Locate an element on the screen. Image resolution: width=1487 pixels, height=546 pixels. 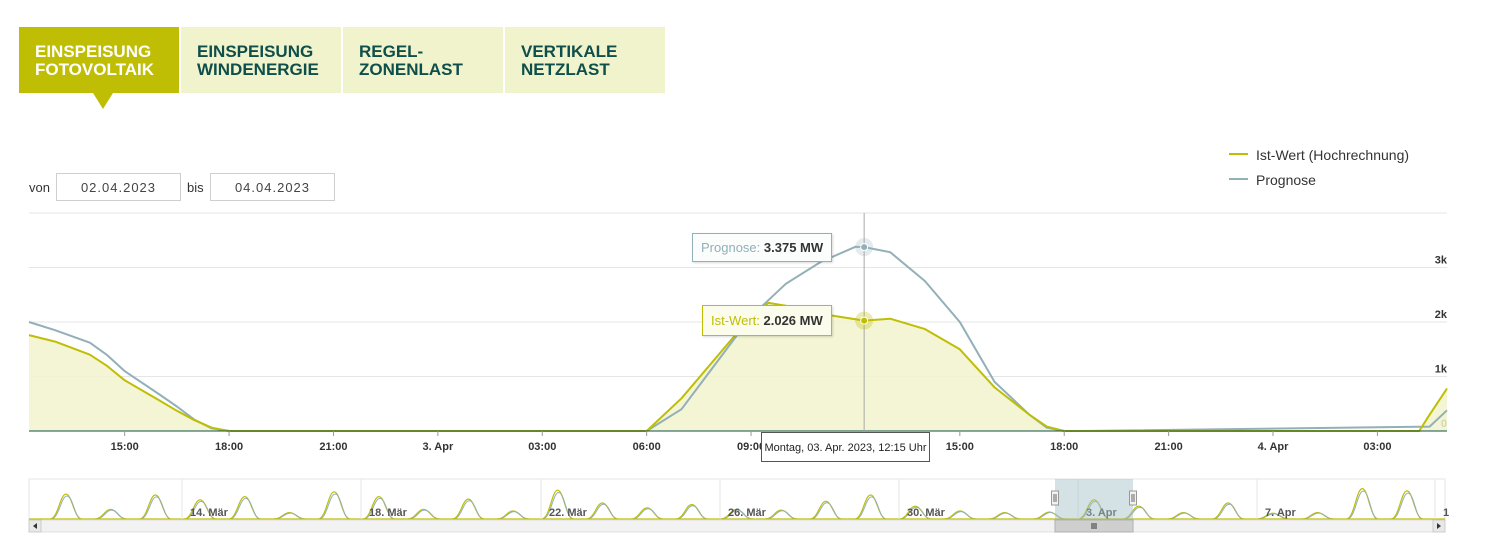
legend-item-actual: Ist-Wert (Hochrechnung) is located at coordinates (1319, 155).